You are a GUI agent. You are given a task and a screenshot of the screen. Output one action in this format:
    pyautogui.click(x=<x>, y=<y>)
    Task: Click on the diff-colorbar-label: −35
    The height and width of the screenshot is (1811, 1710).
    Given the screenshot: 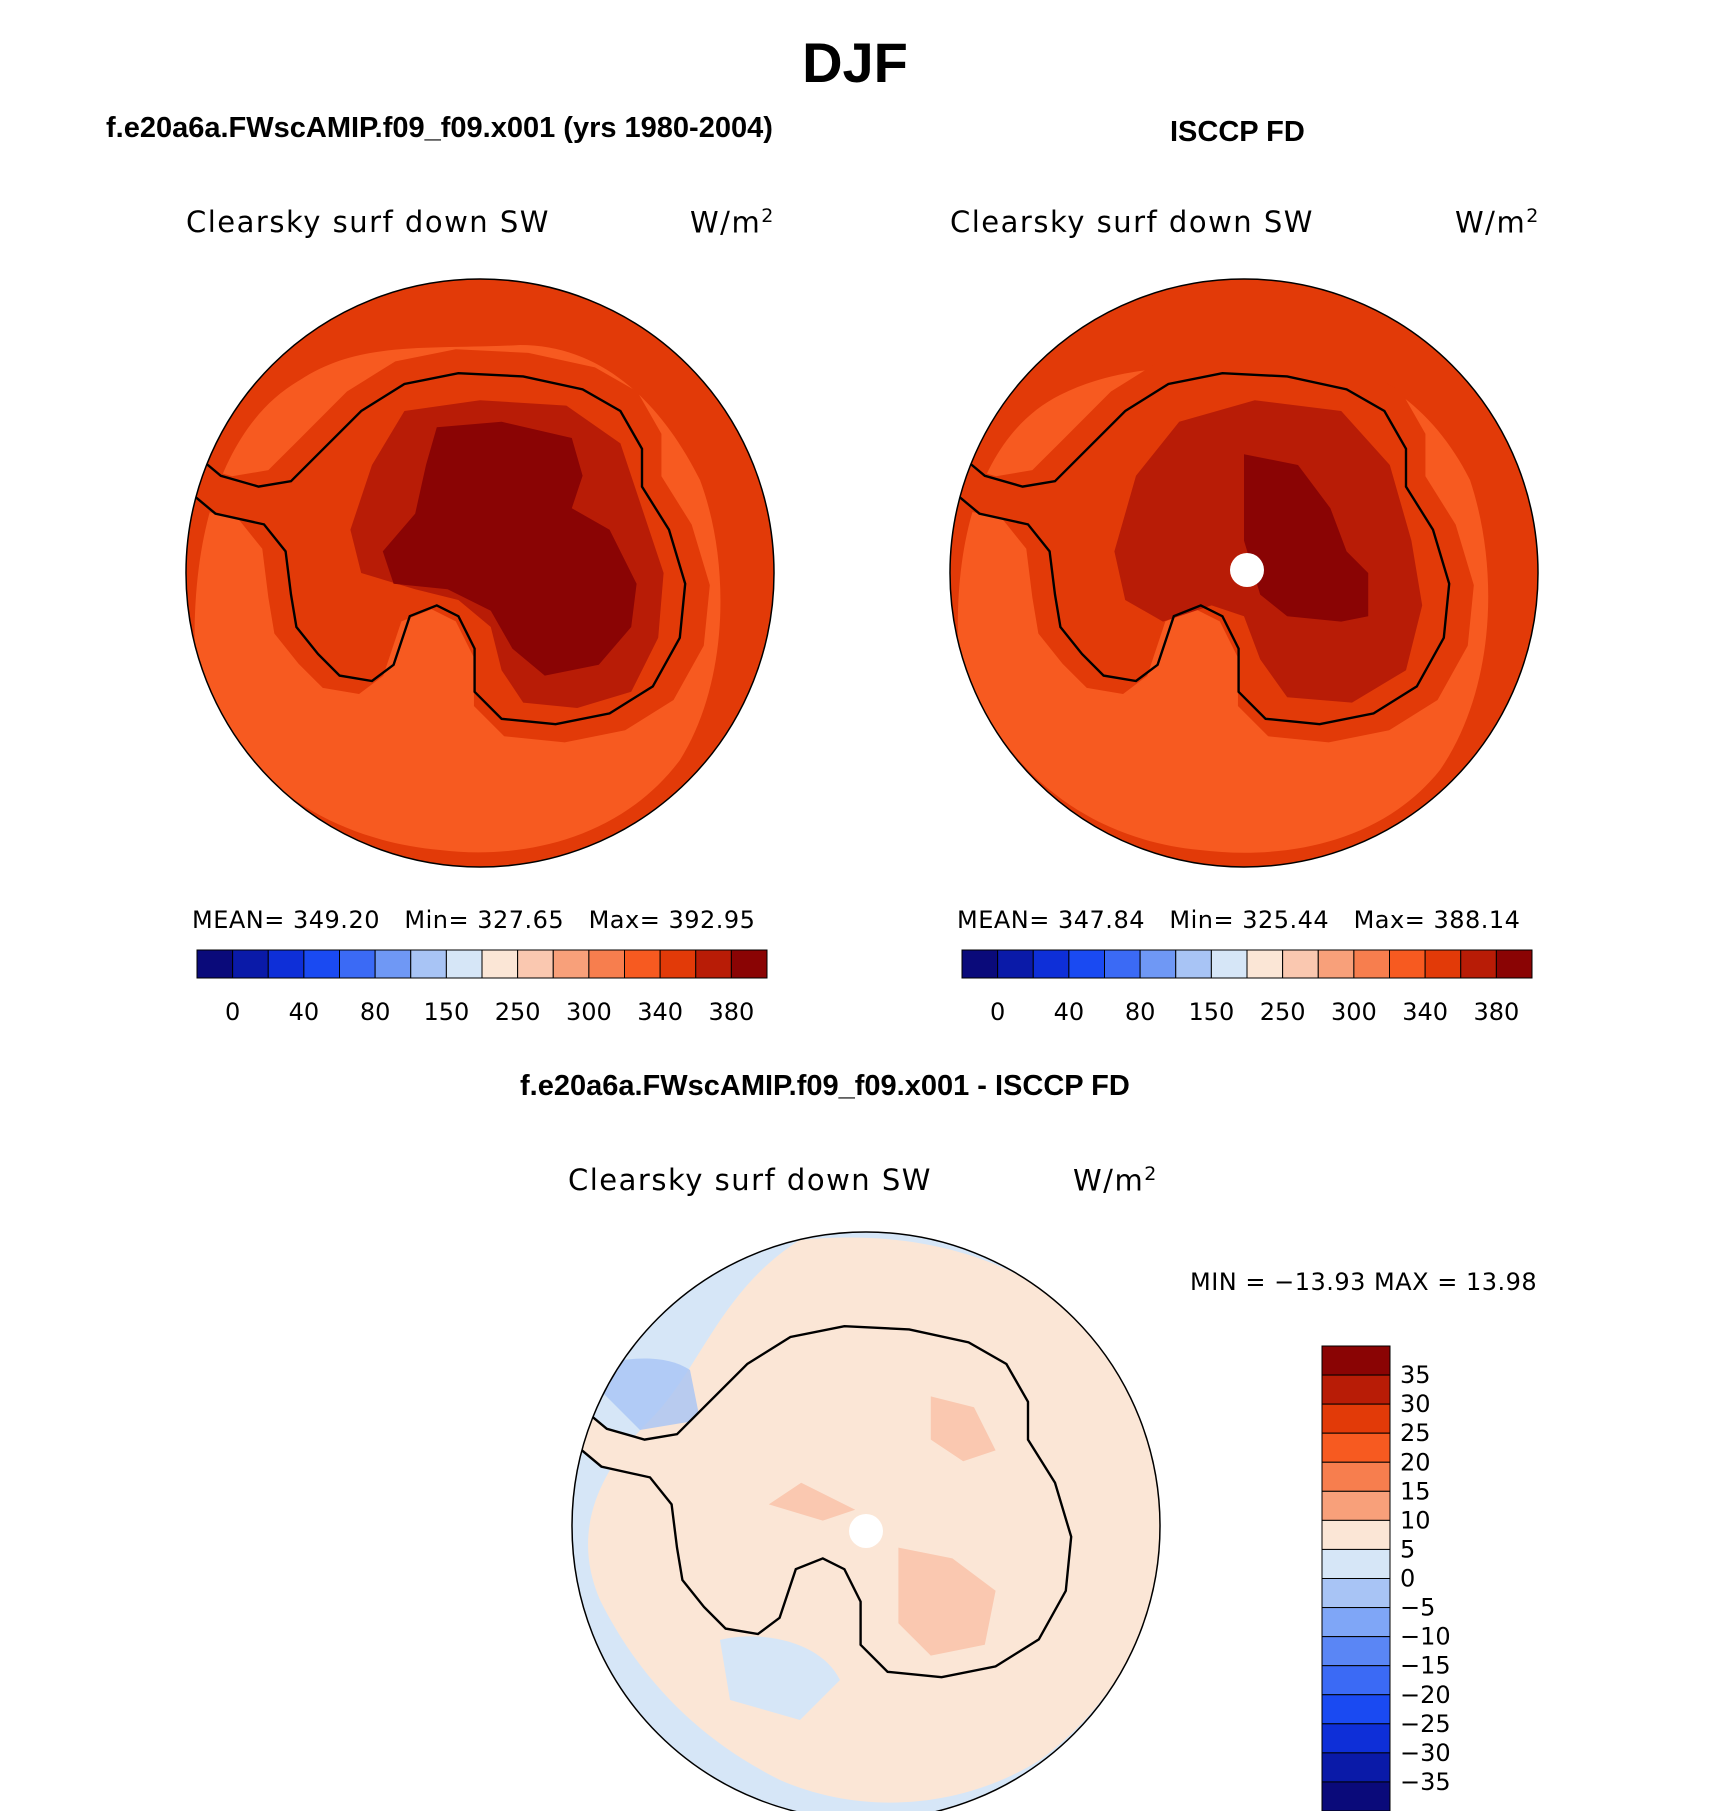 What is the action you would take?
    pyautogui.click(x=1425, y=1782)
    